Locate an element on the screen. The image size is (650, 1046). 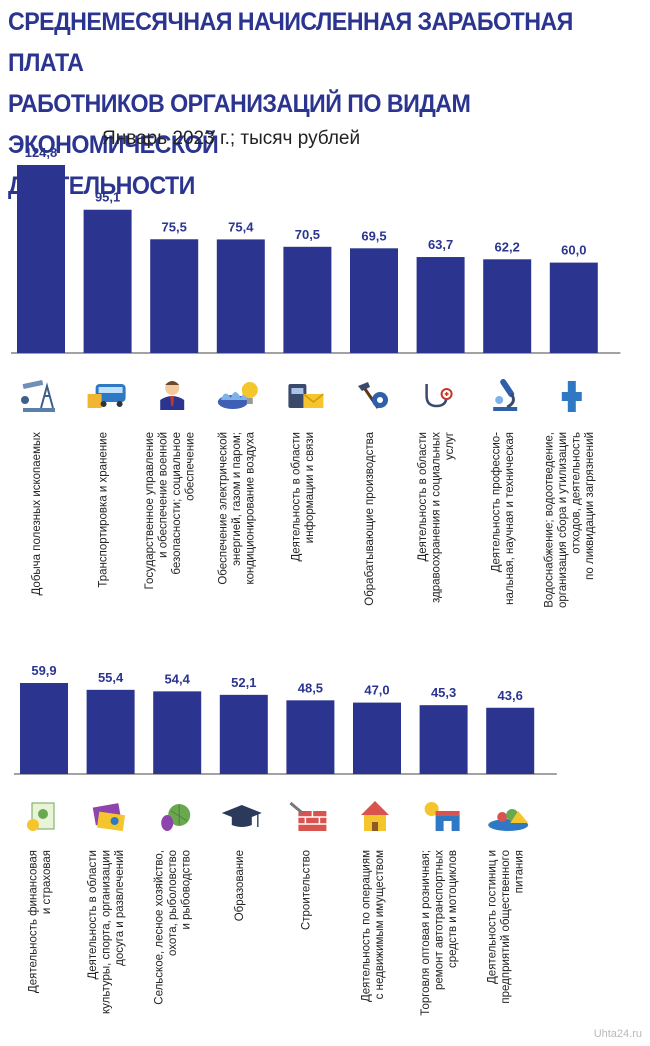
graduation-cap-icon is located at coordinates (241, 816).